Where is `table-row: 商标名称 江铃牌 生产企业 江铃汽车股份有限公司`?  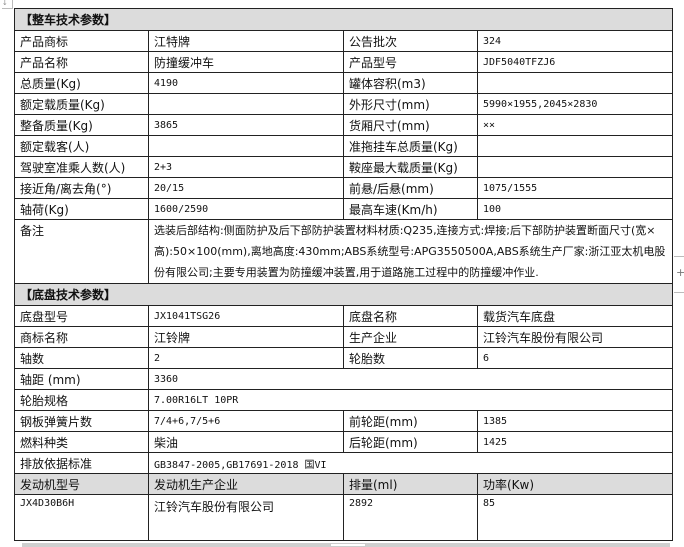
table-row: 商标名称 江铃牌 生产企业 江铃汽车股份有限公司 is located at coordinates (344, 337).